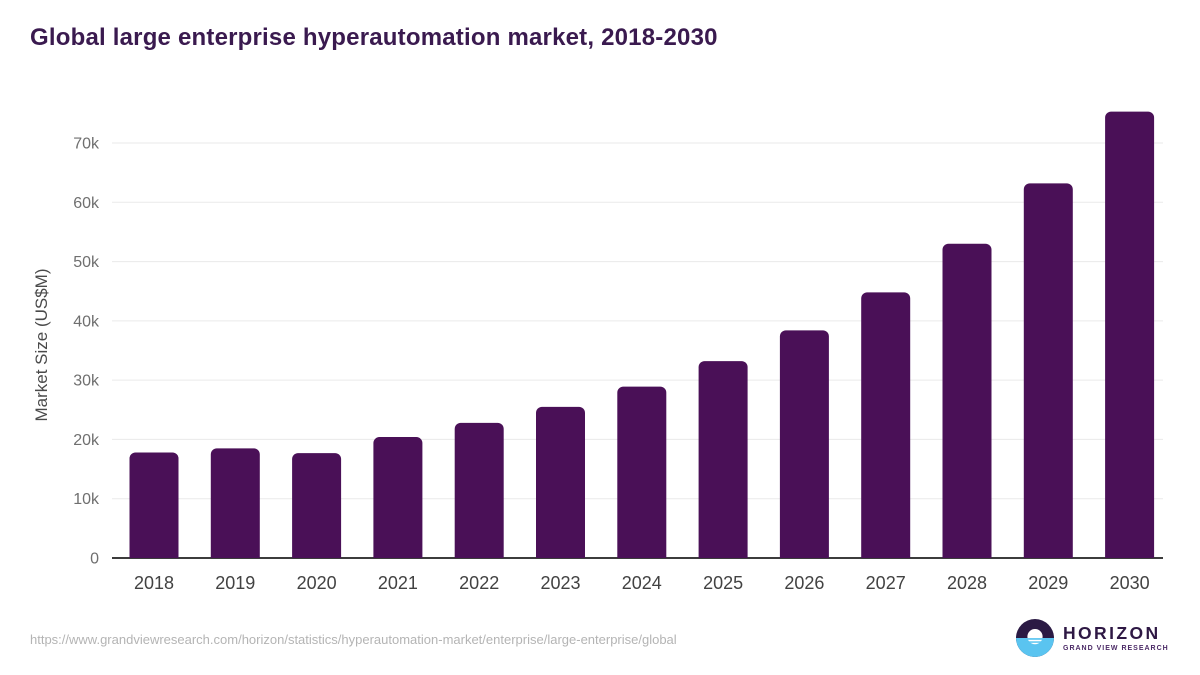  I want to click on horizon-sun-icon, so click(1035, 638).